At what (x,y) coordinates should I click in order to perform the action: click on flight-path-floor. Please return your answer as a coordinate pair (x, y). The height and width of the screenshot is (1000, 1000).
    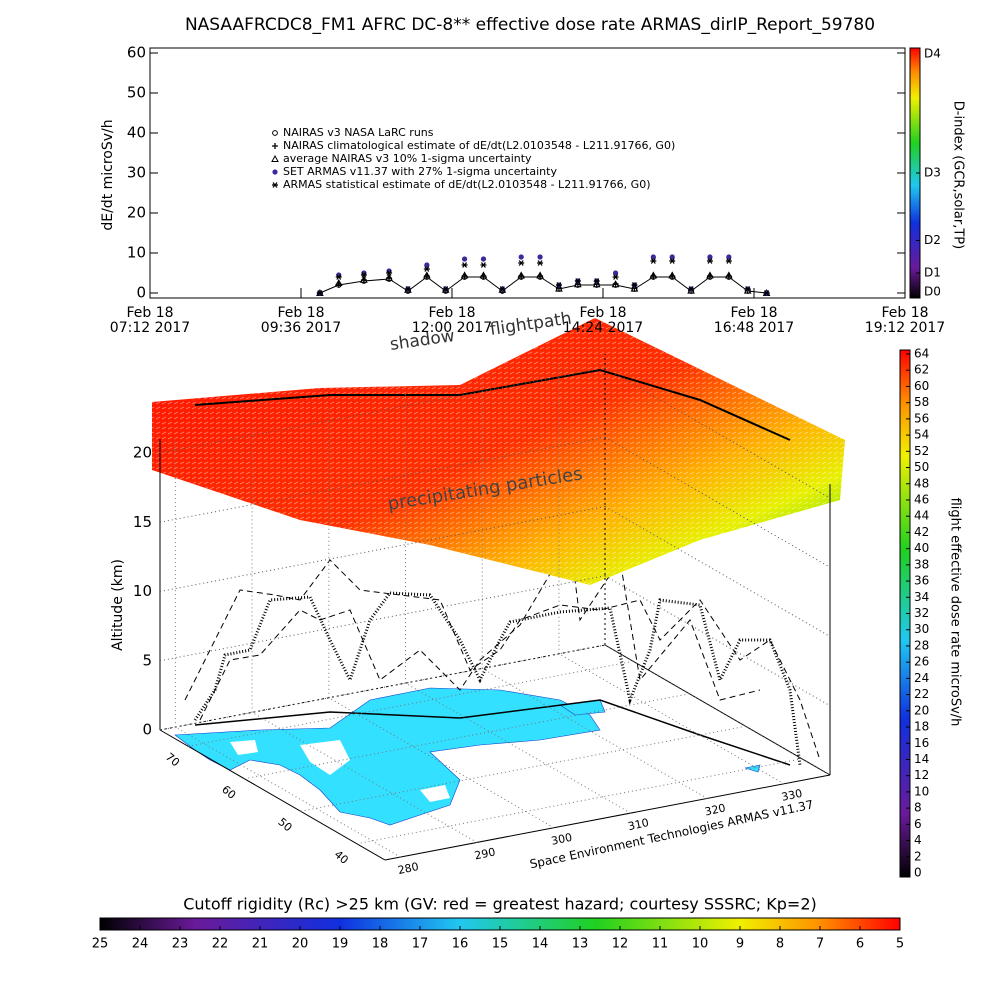
    Looking at the image, I should click on (492, 732).